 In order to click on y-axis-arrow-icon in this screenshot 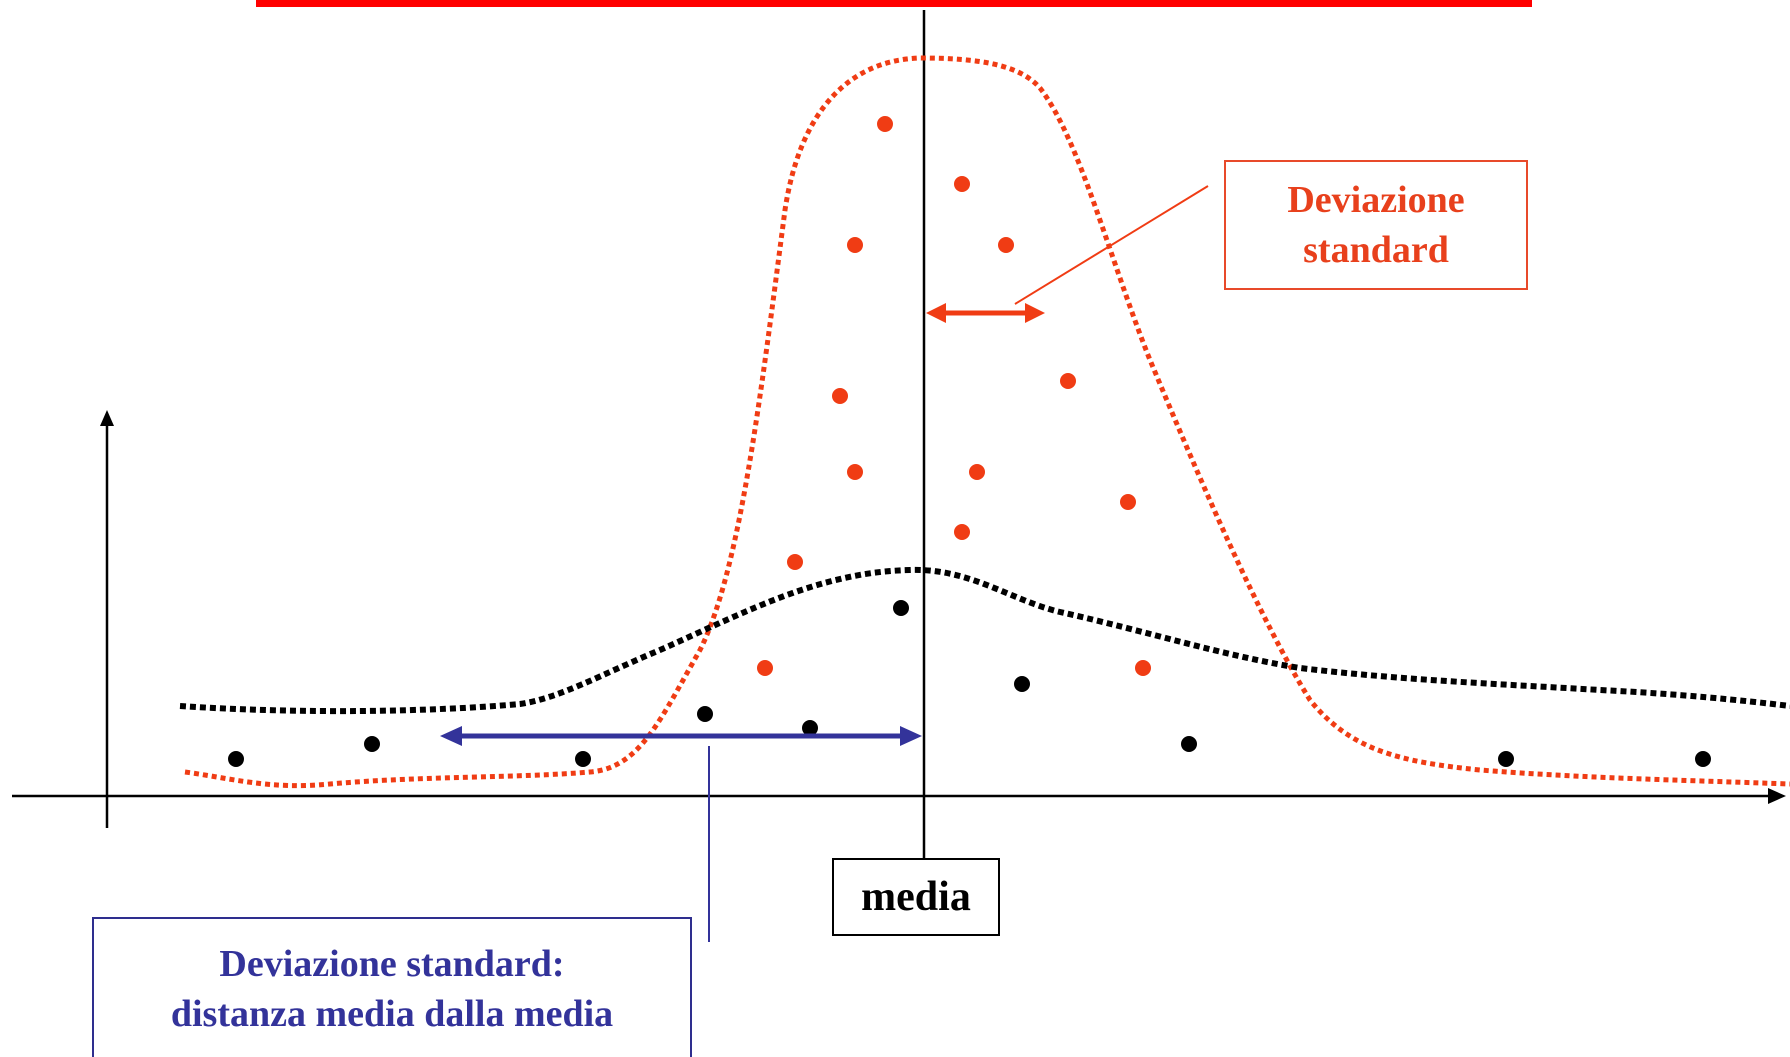, I will do `click(107, 418)`.